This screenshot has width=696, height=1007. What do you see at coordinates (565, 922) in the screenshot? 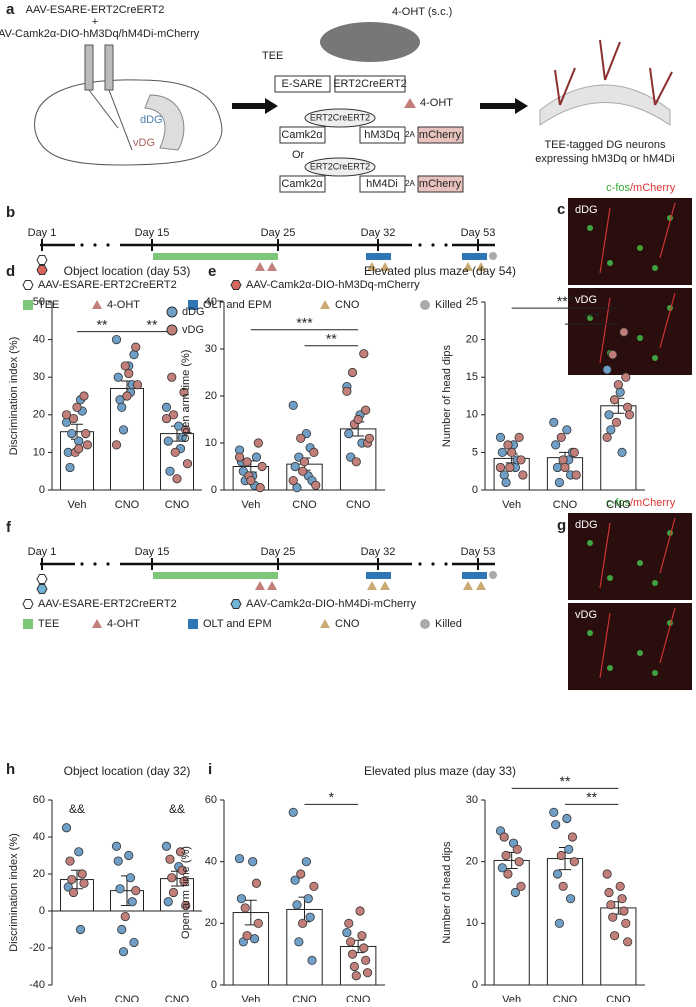
I see `bar` at bounding box center [565, 922].